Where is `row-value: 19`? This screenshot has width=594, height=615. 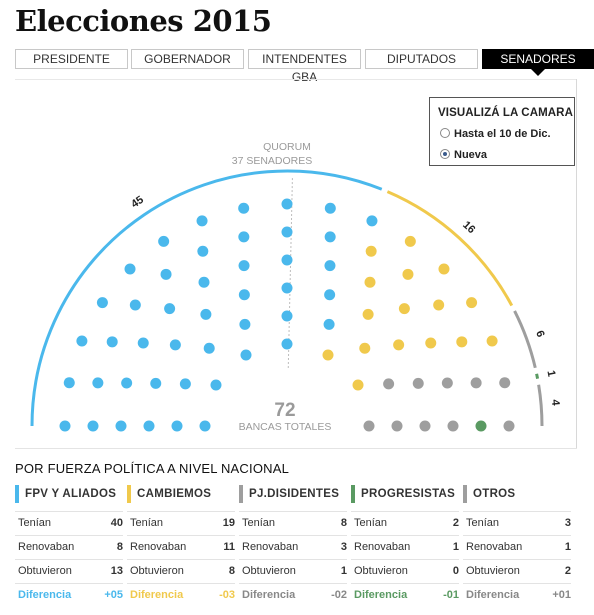
row-value: 19 is located at coordinates (228, 523).